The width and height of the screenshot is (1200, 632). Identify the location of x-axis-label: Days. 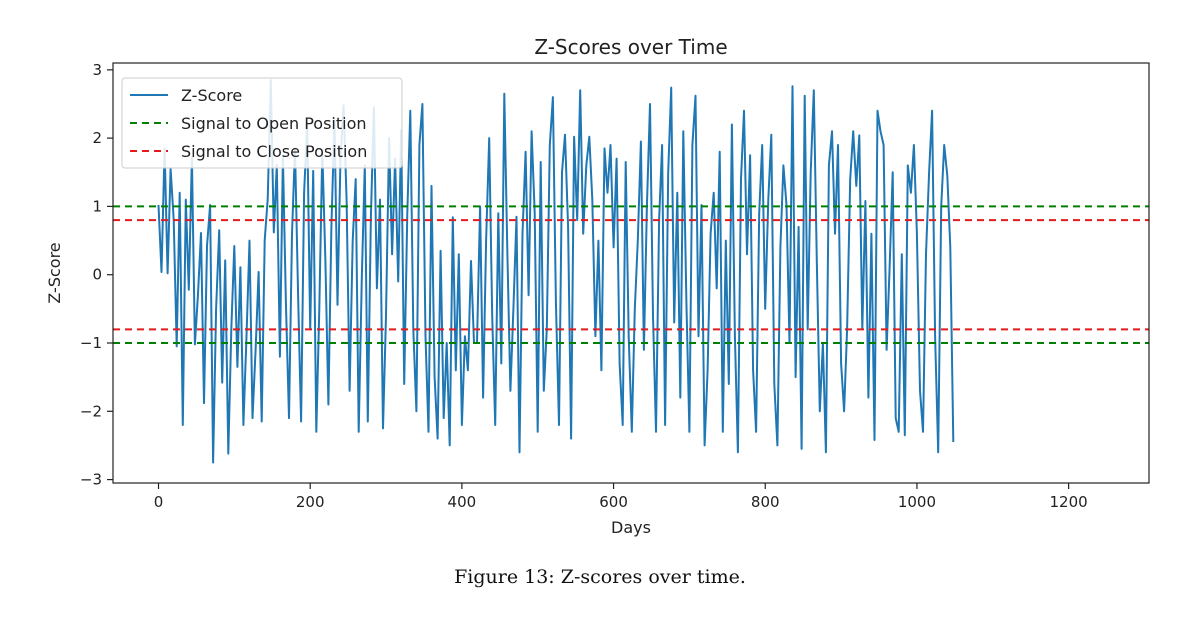
(631, 527).